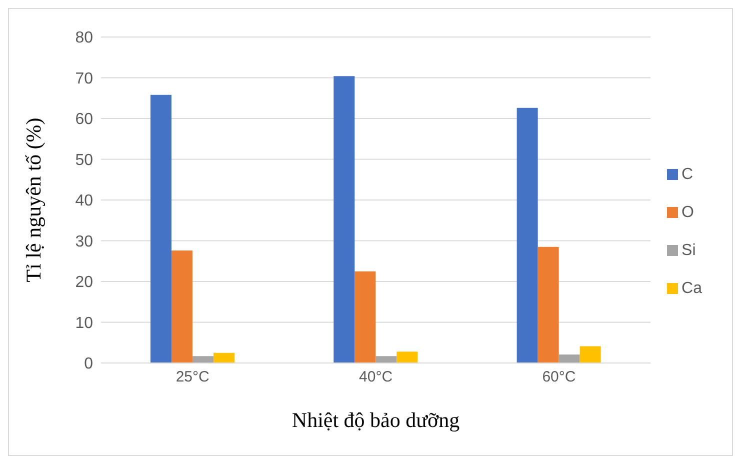 The height and width of the screenshot is (464, 741). Describe the element at coordinates (84, 323) in the screenshot. I see `y-tick-label: 10` at that location.